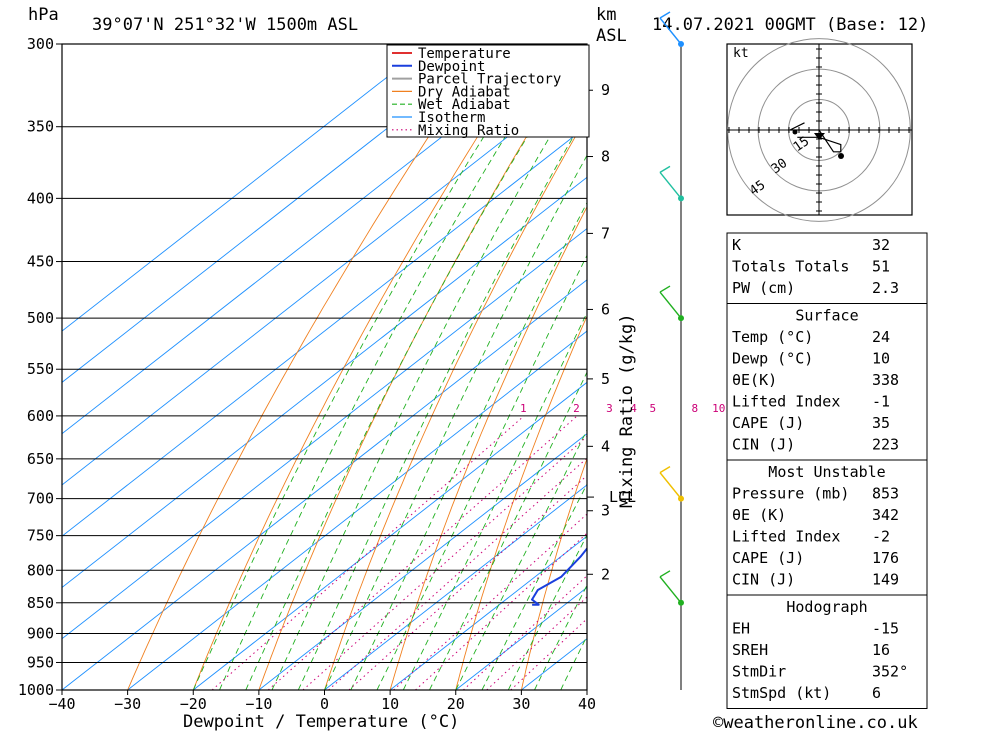  I want to click on hodograph-ring-label: 45, so click(757, 188).